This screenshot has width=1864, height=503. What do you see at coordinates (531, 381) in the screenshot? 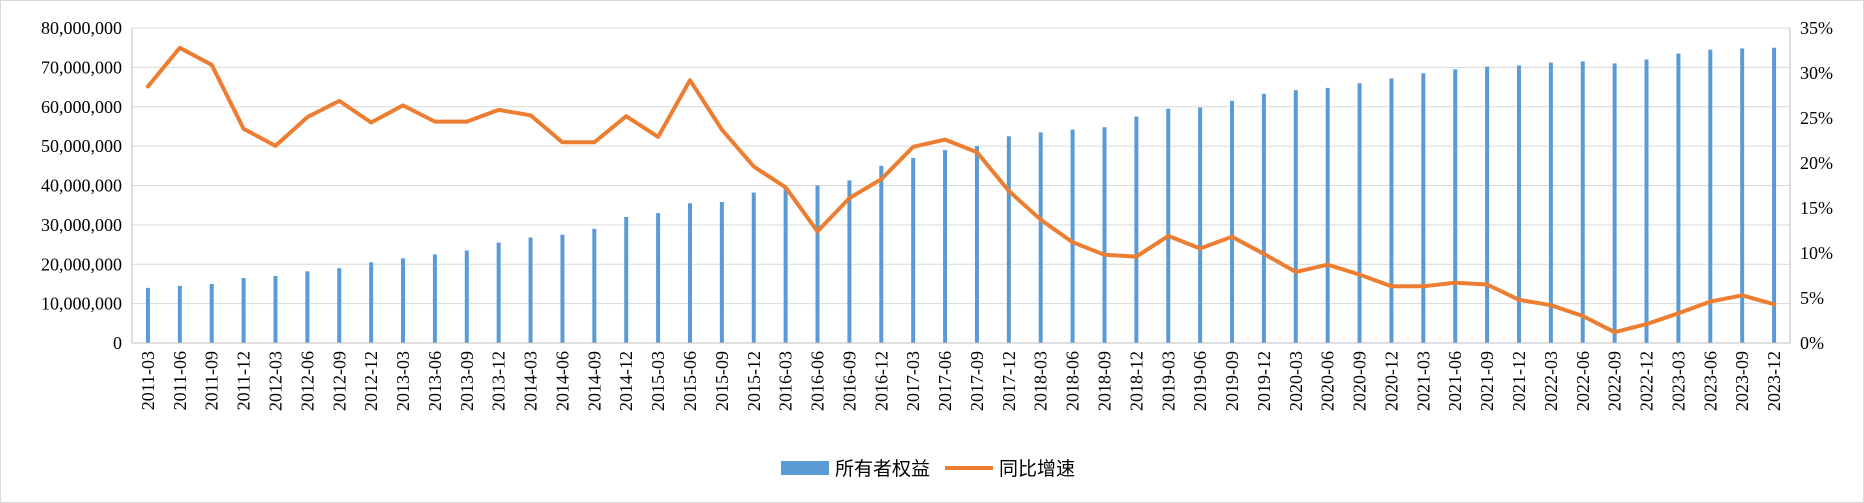
I see `x-tick-label: 2014-03` at bounding box center [531, 381].